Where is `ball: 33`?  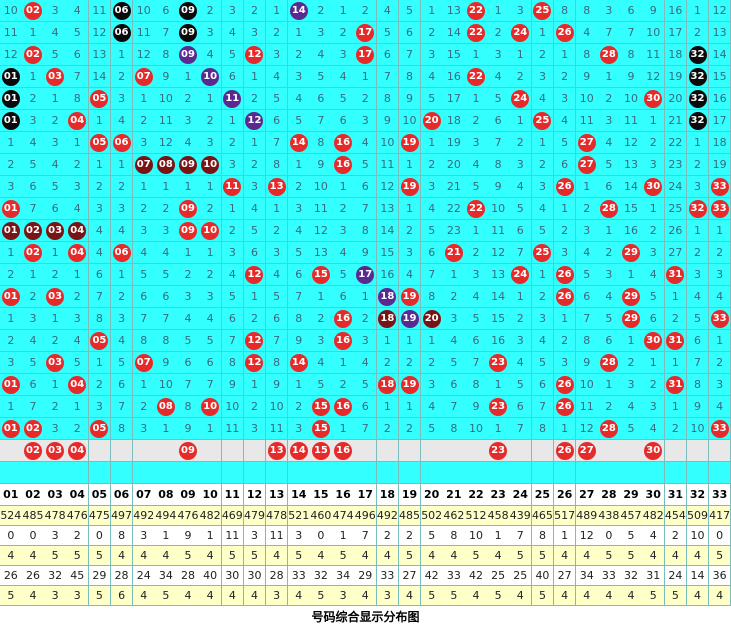 ball: 33 is located at coordinates (719, 186).